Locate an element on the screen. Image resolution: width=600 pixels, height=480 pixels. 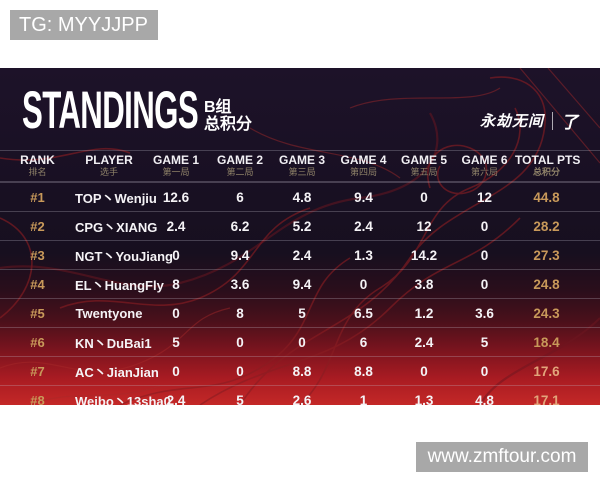
game3-score: 0 is located at coordinates (302, 342).